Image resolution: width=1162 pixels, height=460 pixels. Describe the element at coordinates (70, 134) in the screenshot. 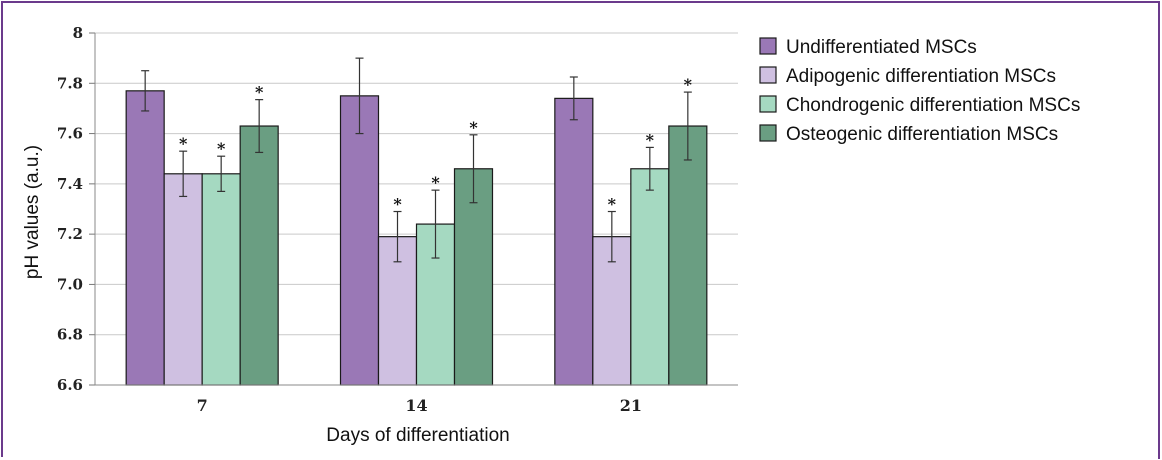

I see `y-tick-label: 7.6` at that location.